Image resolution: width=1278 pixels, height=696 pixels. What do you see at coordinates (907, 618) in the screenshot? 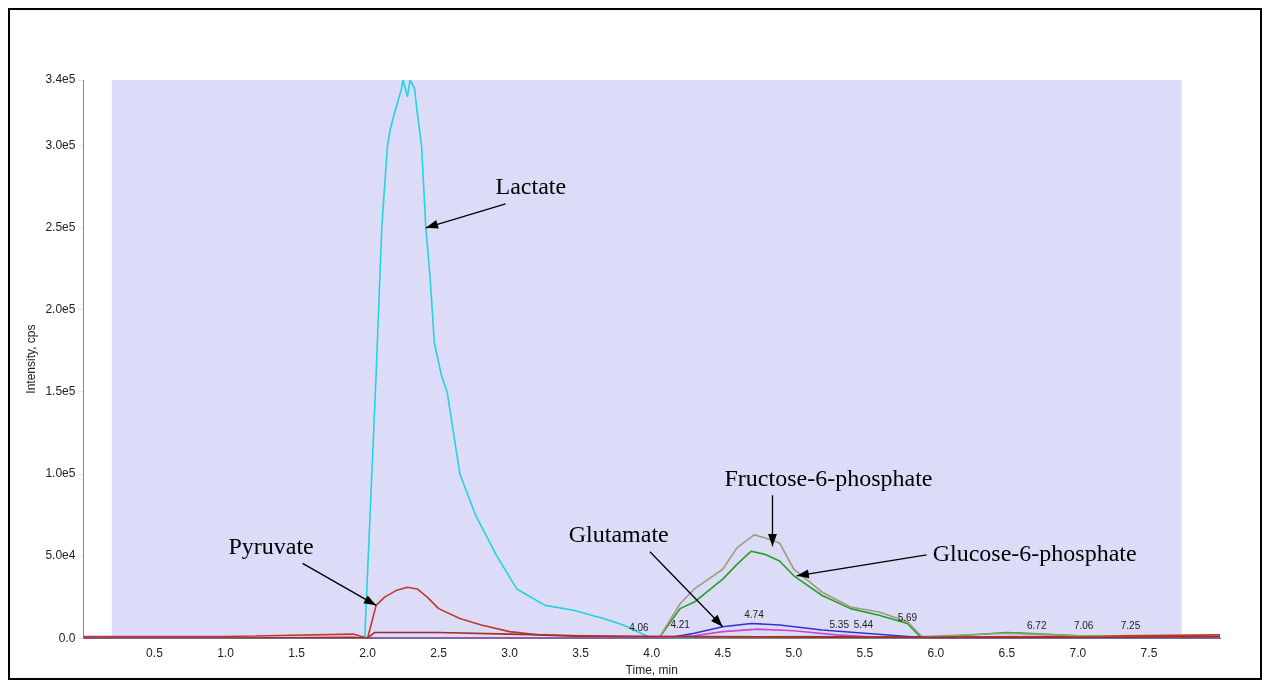
I see `annotation: 5.69` at bounding box center [907, 618].